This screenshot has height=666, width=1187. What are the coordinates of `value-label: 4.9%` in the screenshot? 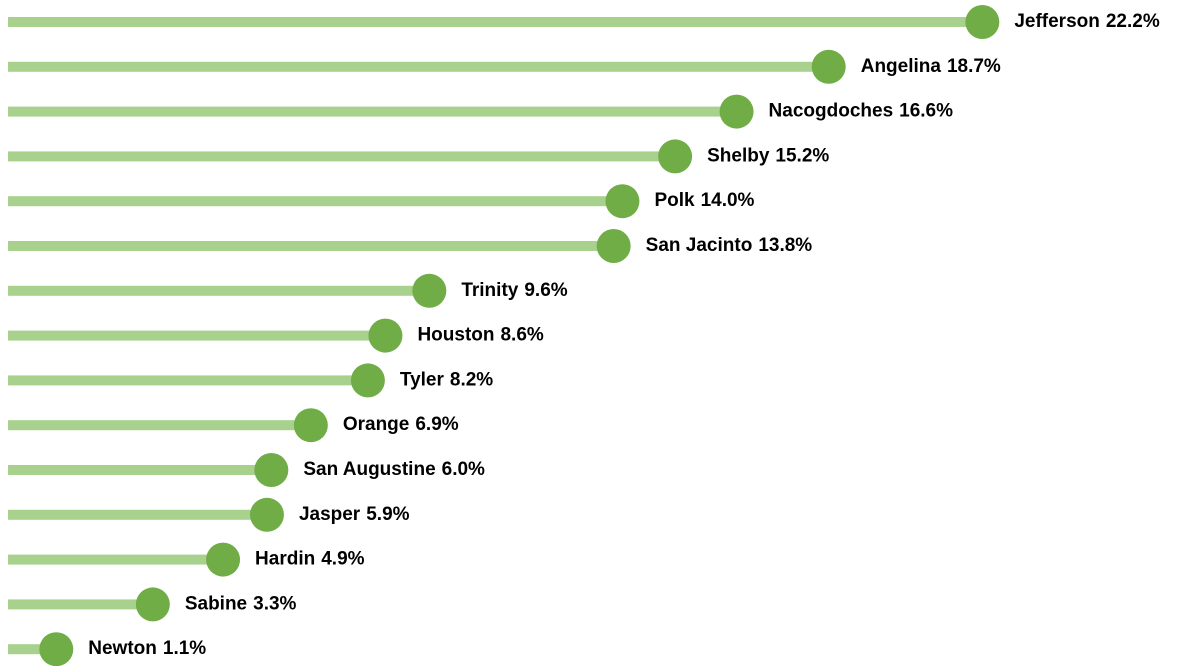 It's located at (342, 559).